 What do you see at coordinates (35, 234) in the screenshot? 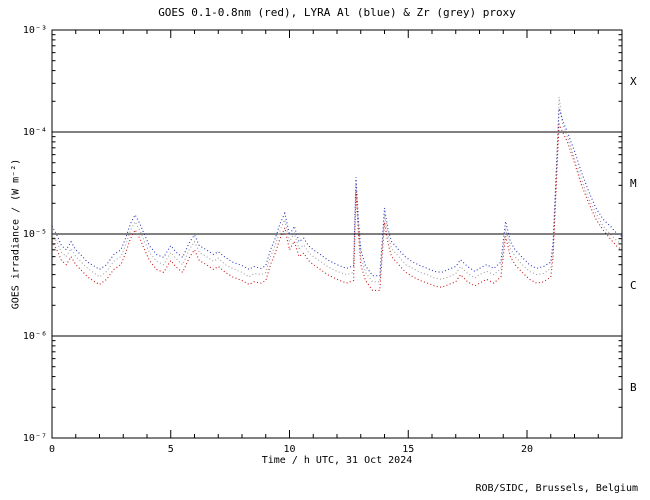
I see `y-tick-label: 10⁻⁵` at bounding box center [35, 234].